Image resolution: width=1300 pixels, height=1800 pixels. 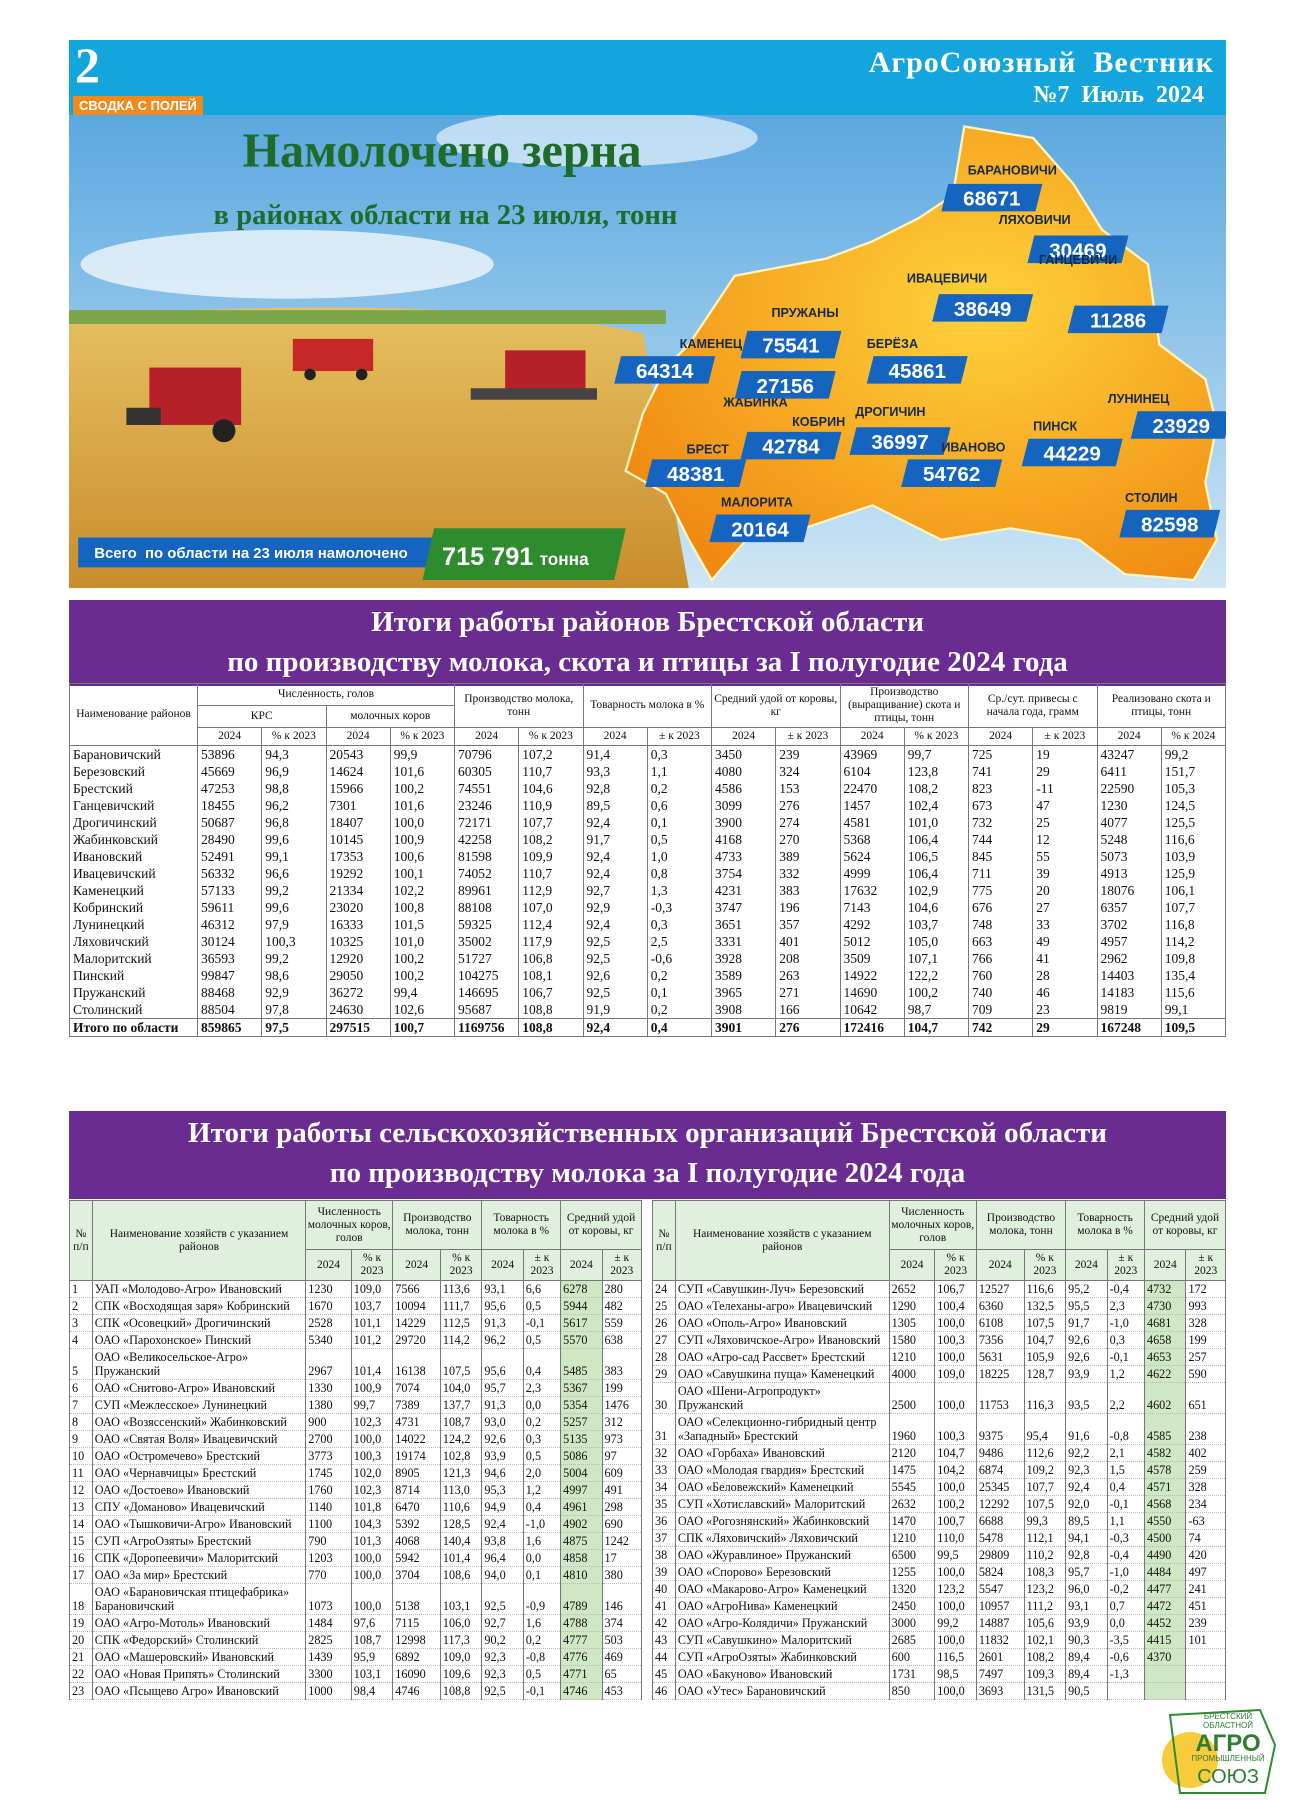 I want to click on table-cell: 3702, so click(x=1129, y=924).